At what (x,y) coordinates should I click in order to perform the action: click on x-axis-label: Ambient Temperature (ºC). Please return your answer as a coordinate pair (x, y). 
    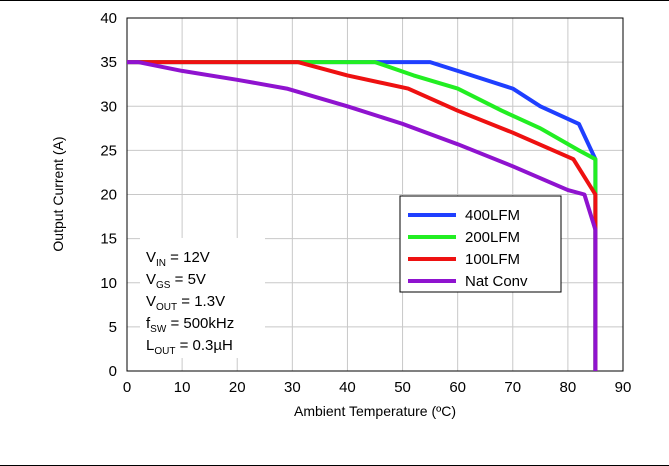
    Looking at the image, I should click on (375, 411).